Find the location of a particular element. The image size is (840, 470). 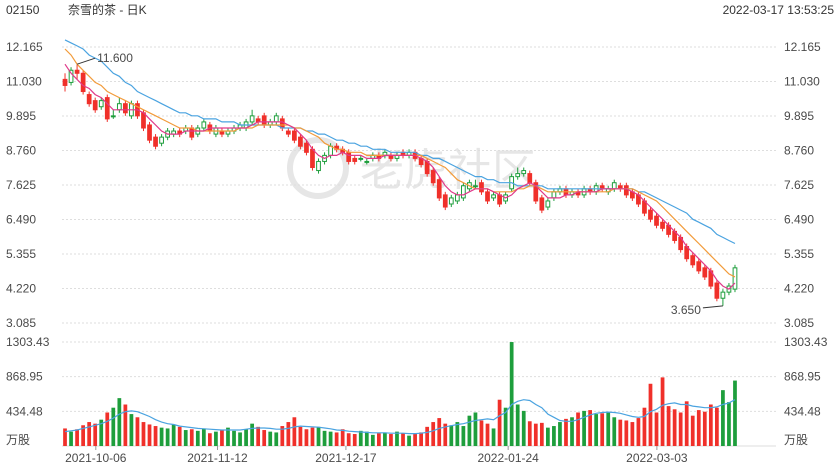

min-price-label: 3.650 is located at coordinates (686, 310).